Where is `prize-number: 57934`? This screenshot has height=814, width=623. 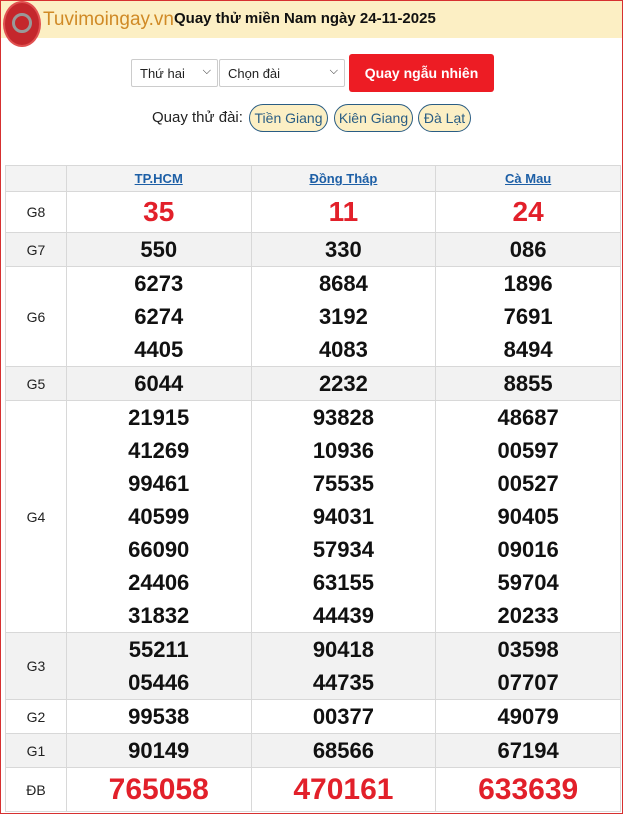 prize-number: 57934 is located at coordinates (343, 549).